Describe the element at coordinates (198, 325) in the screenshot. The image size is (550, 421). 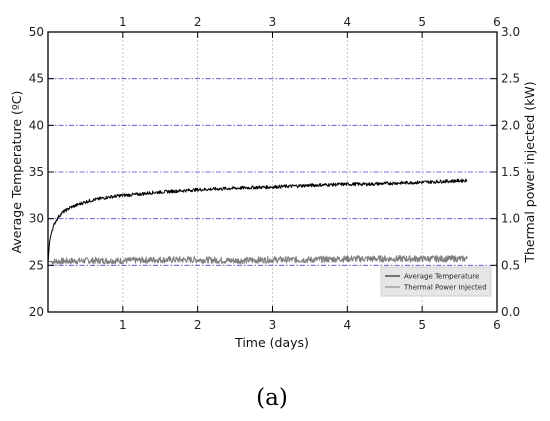
I see `x-tick-label-bottom-1: 2` at that location.